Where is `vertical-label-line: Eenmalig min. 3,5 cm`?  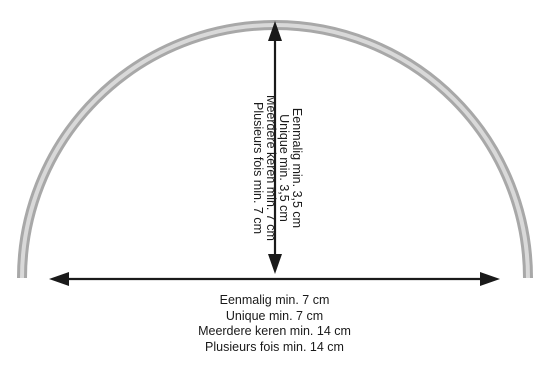
vertical-label-line: Eenmalig min. 3,5 cm is located at coordinates (297, 168).